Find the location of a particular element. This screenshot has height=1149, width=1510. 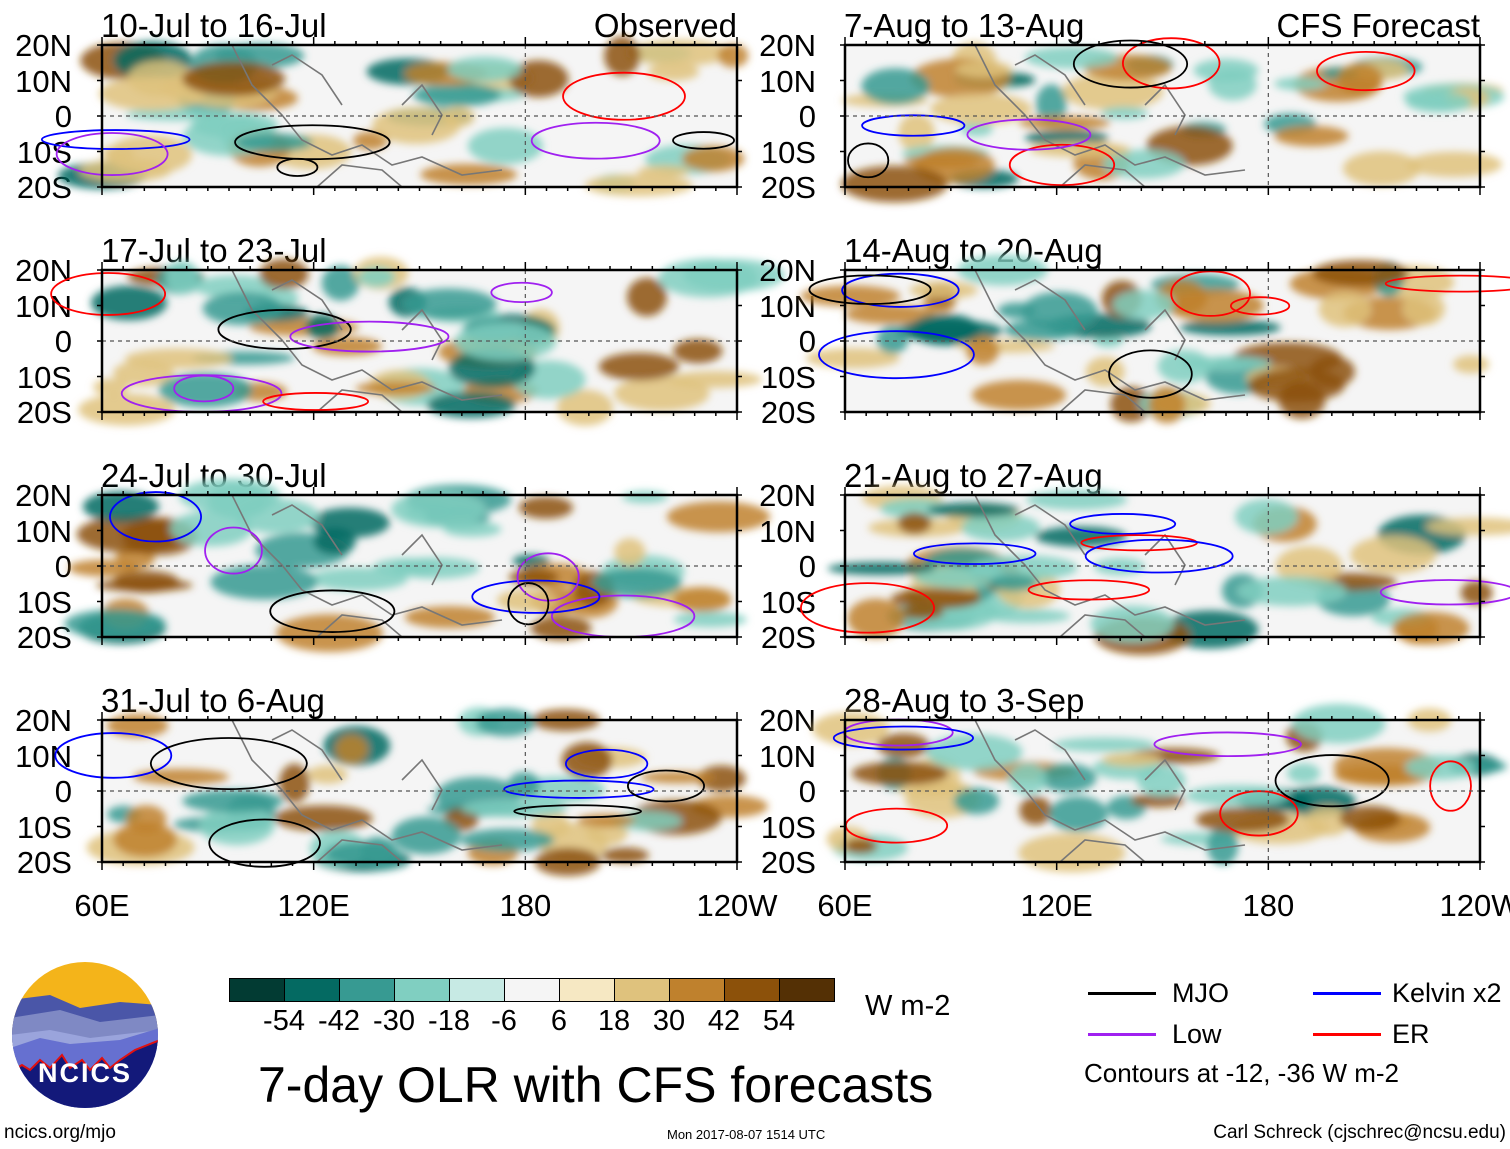

colorbar-label: -54 is located at coordinates (284, 1021).